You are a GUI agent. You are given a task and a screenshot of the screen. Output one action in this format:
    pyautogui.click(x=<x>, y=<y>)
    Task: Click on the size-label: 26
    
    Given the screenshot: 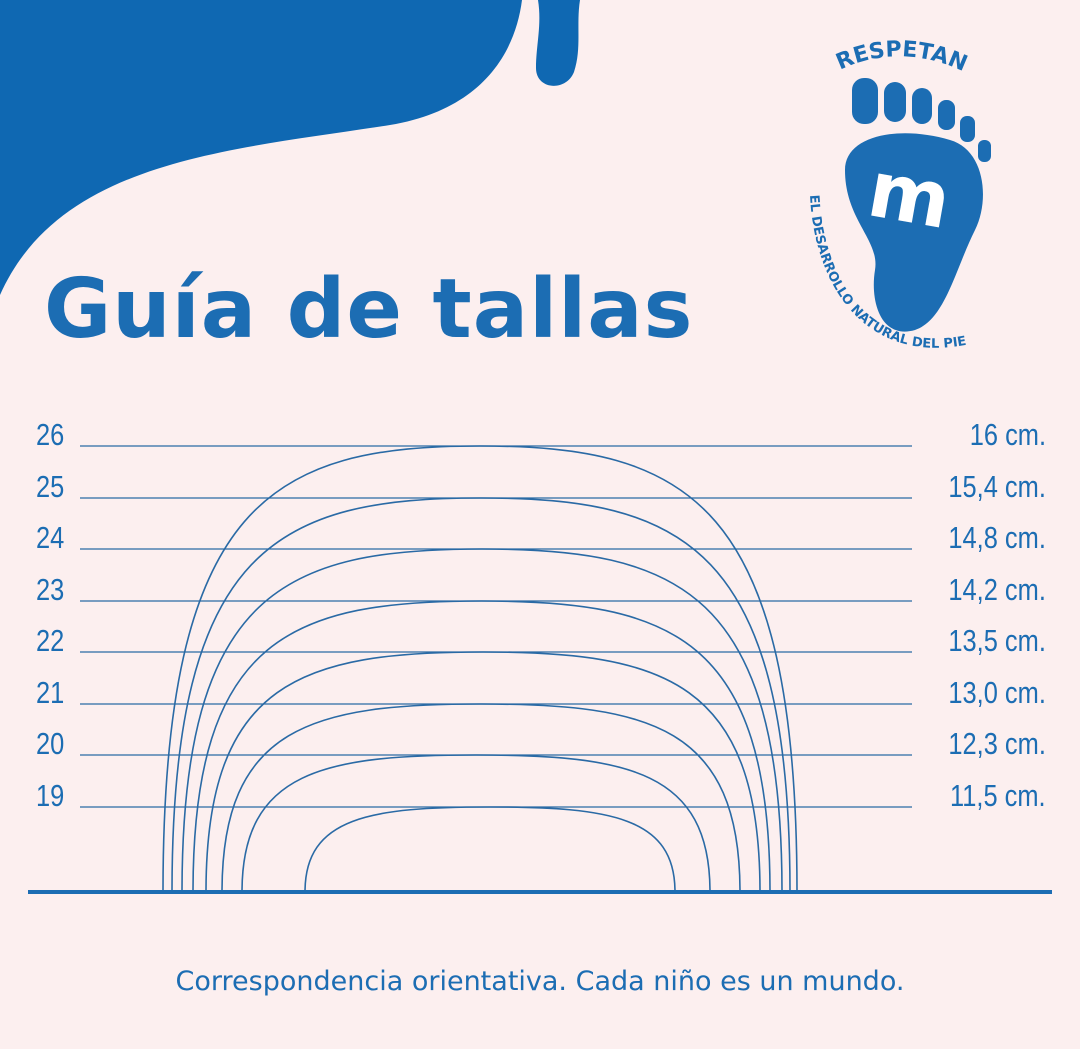 What is the action you would take?
    pyautogui.click(x=50, y=434)
    